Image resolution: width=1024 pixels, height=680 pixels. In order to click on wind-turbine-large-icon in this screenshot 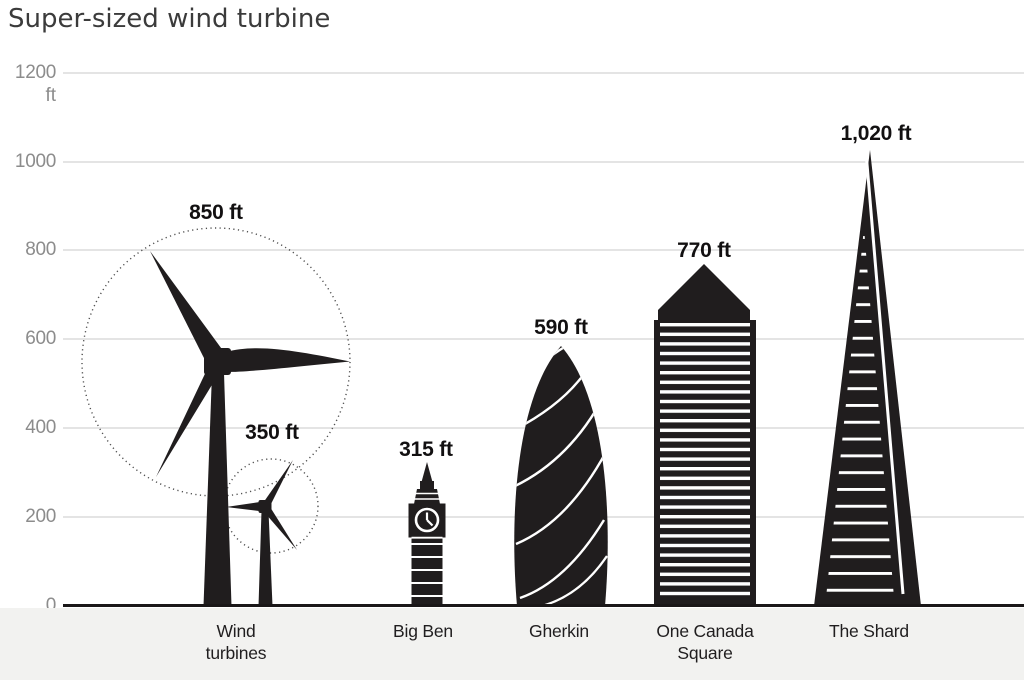, I will do `click(250, 428)`.